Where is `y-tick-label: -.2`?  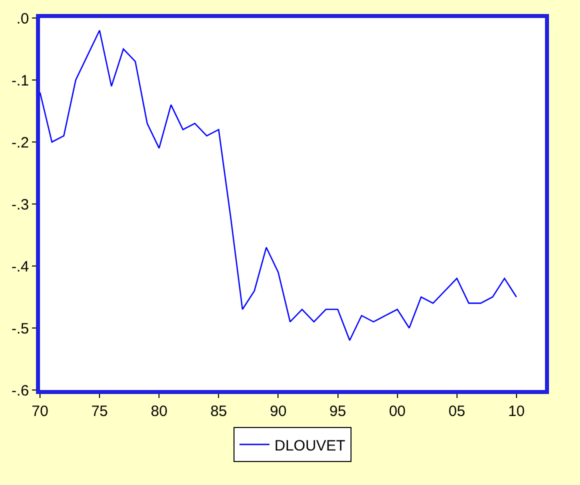 y-tick-label: -.2 is located at coordinates (20, 143).